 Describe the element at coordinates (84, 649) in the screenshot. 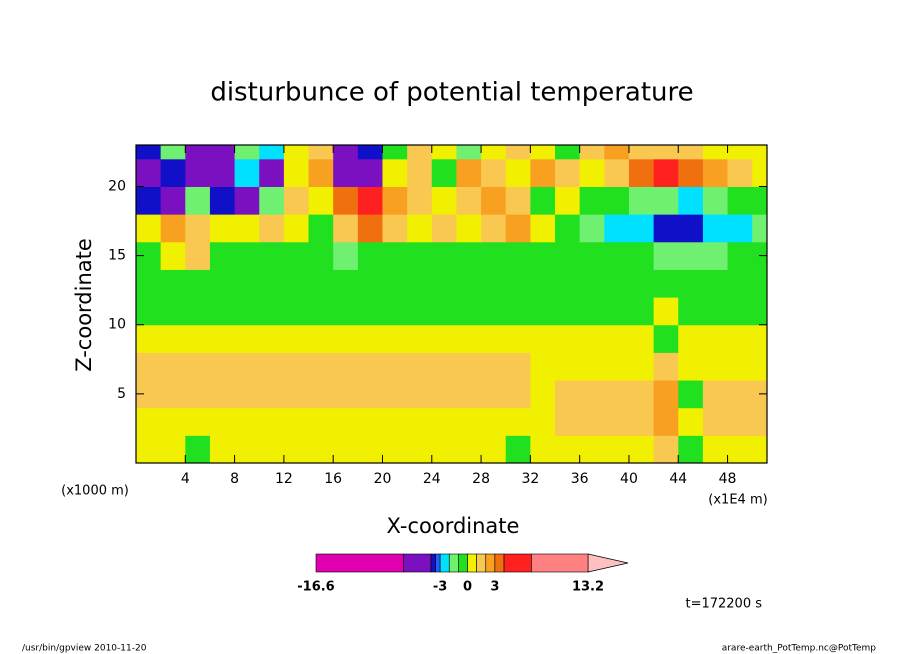

I see `footer-left: /usr/bin/gpview 2010-11-20` at that location.